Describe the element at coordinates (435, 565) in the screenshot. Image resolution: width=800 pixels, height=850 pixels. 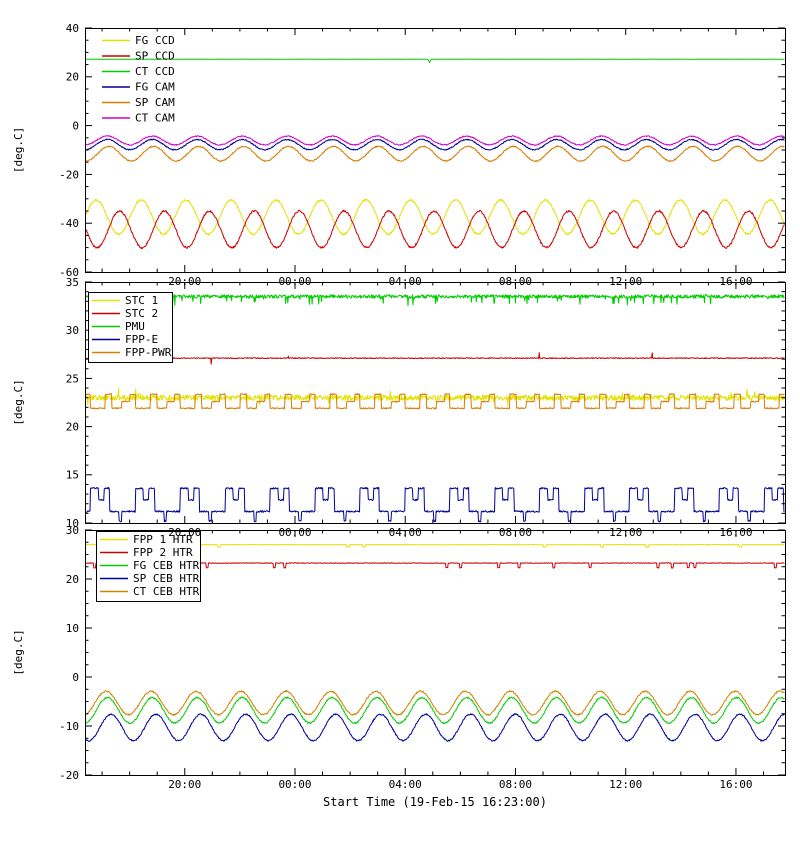
I see `series-fpp-2-htr` at that location.